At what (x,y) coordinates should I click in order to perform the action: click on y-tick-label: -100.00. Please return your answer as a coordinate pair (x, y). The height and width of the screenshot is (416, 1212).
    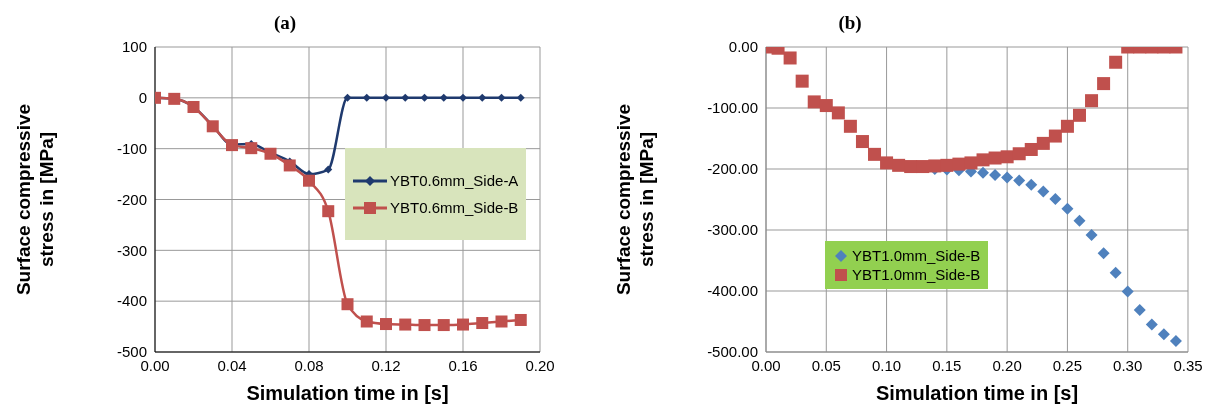
    Looking at the image, I should click on (732, 108).